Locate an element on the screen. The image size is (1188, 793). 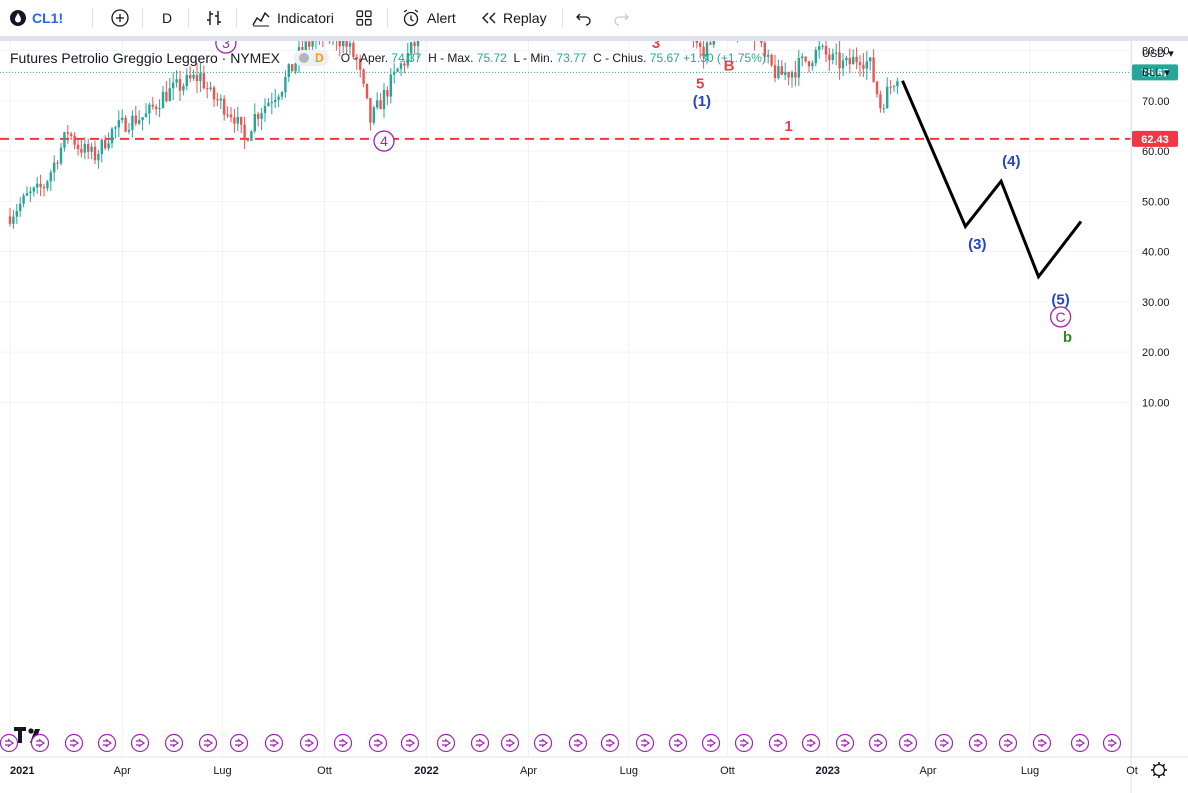
time-scale: 2021 Apr Lug Ott 2022 Apr Lug Ott 2023 Apr Lug Ot is located at coordinates (594, 767).